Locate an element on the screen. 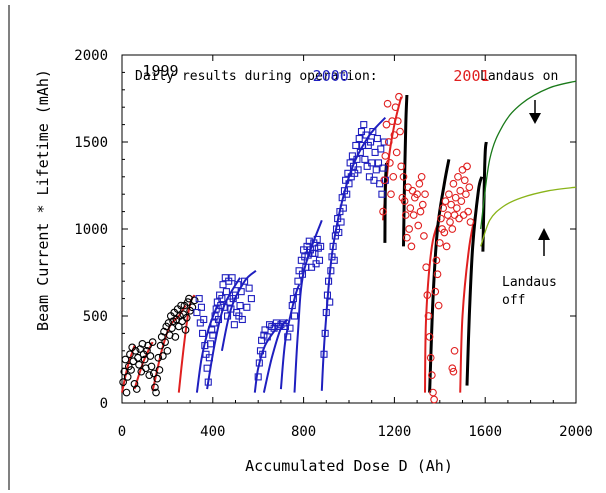 The width and height of the screenshot is (606, 493). year-label-1999: 1999 is located at coordinates (160, 71).